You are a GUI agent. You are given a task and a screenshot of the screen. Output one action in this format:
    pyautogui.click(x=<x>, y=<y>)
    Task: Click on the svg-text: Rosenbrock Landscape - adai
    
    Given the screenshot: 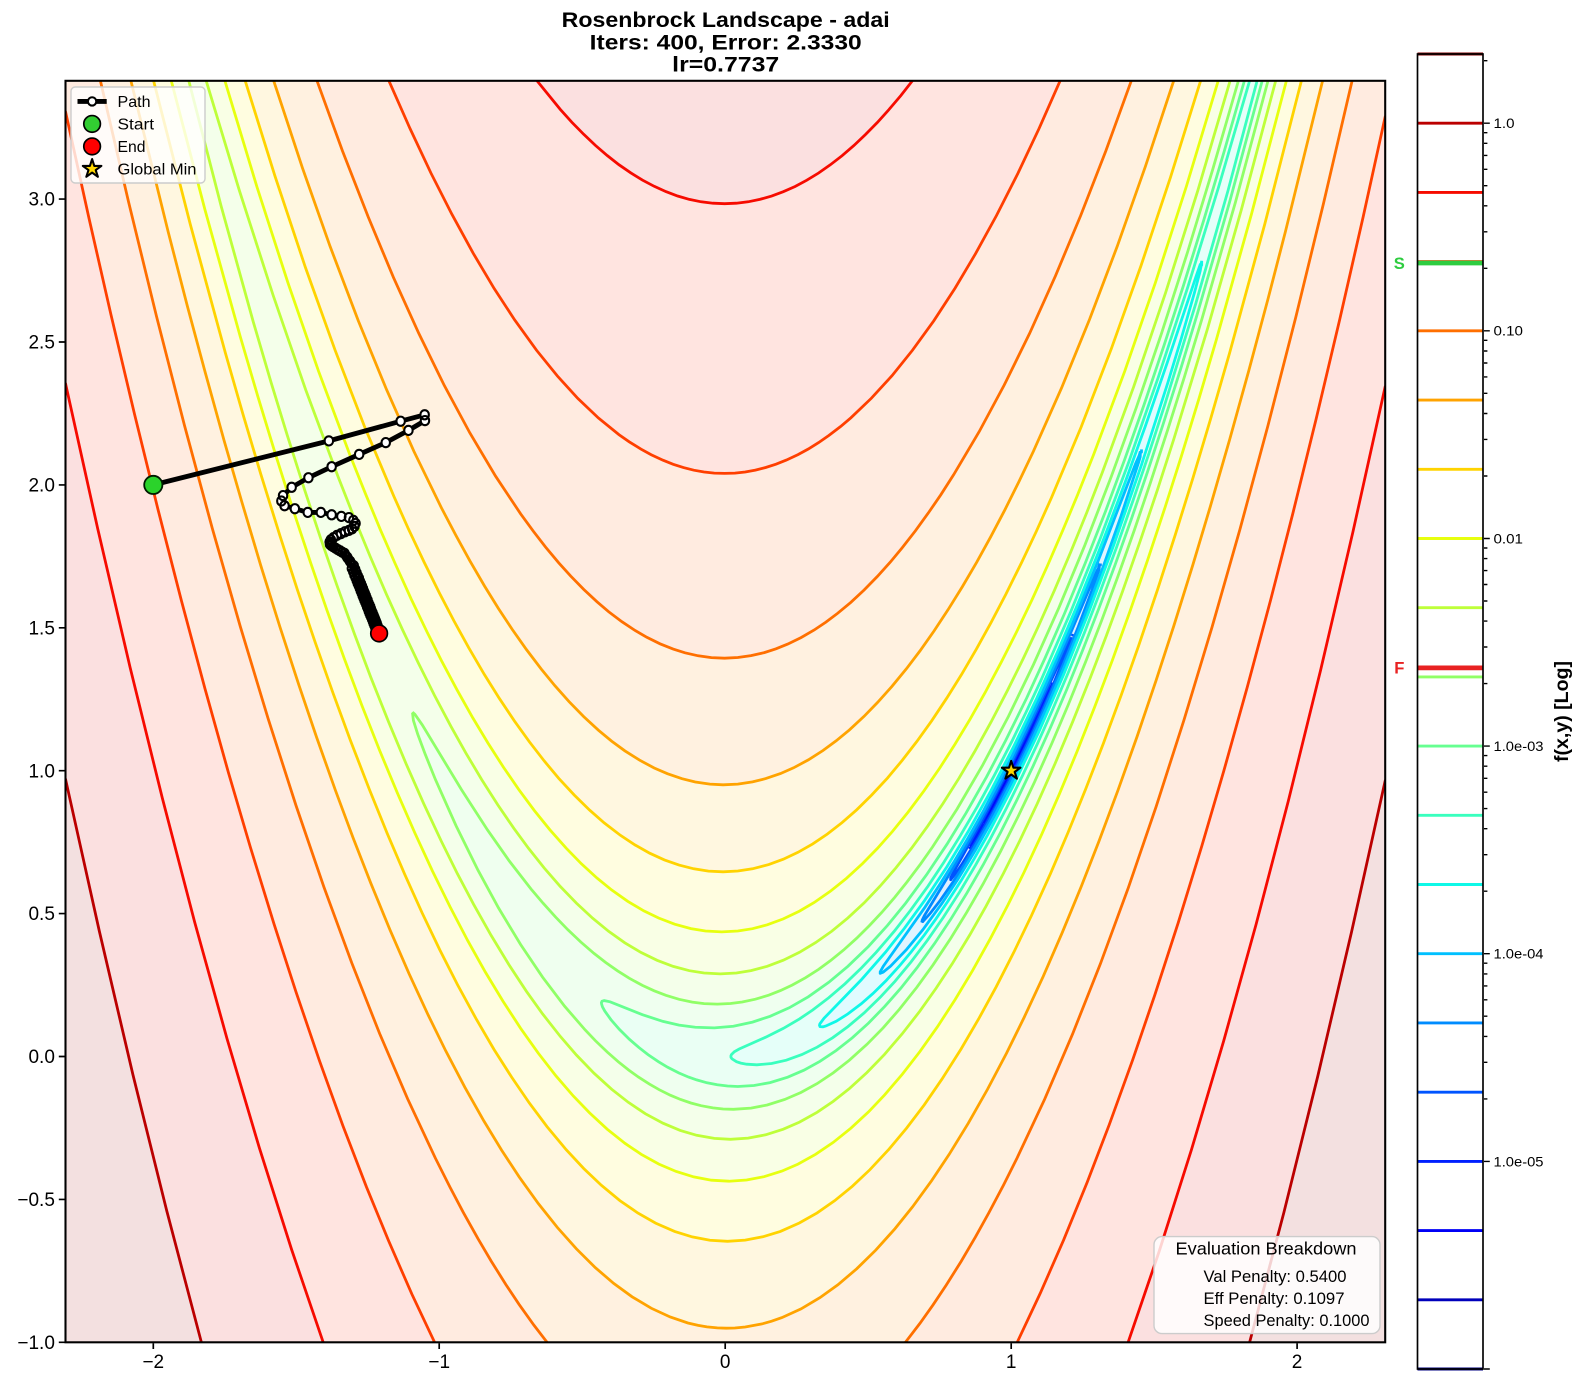 What is the action you would take?
    pyautogui.click(x=726, y=20)
    